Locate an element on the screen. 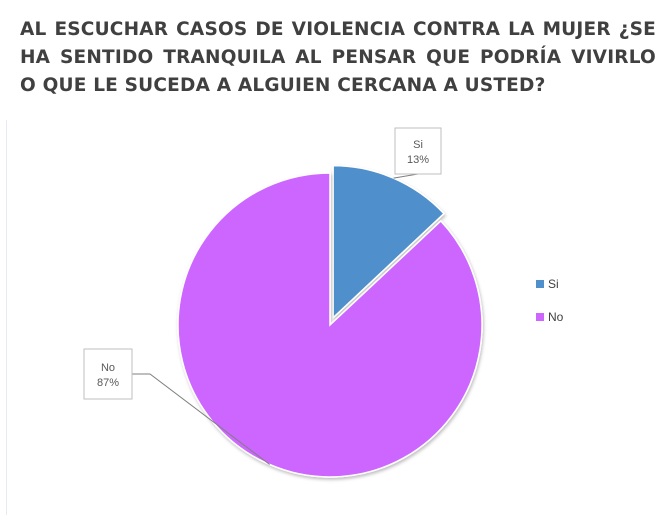 The height and width of the screenshot is (515, 670). data-label-percent-si: 13% is located at coordinates (418, 160).